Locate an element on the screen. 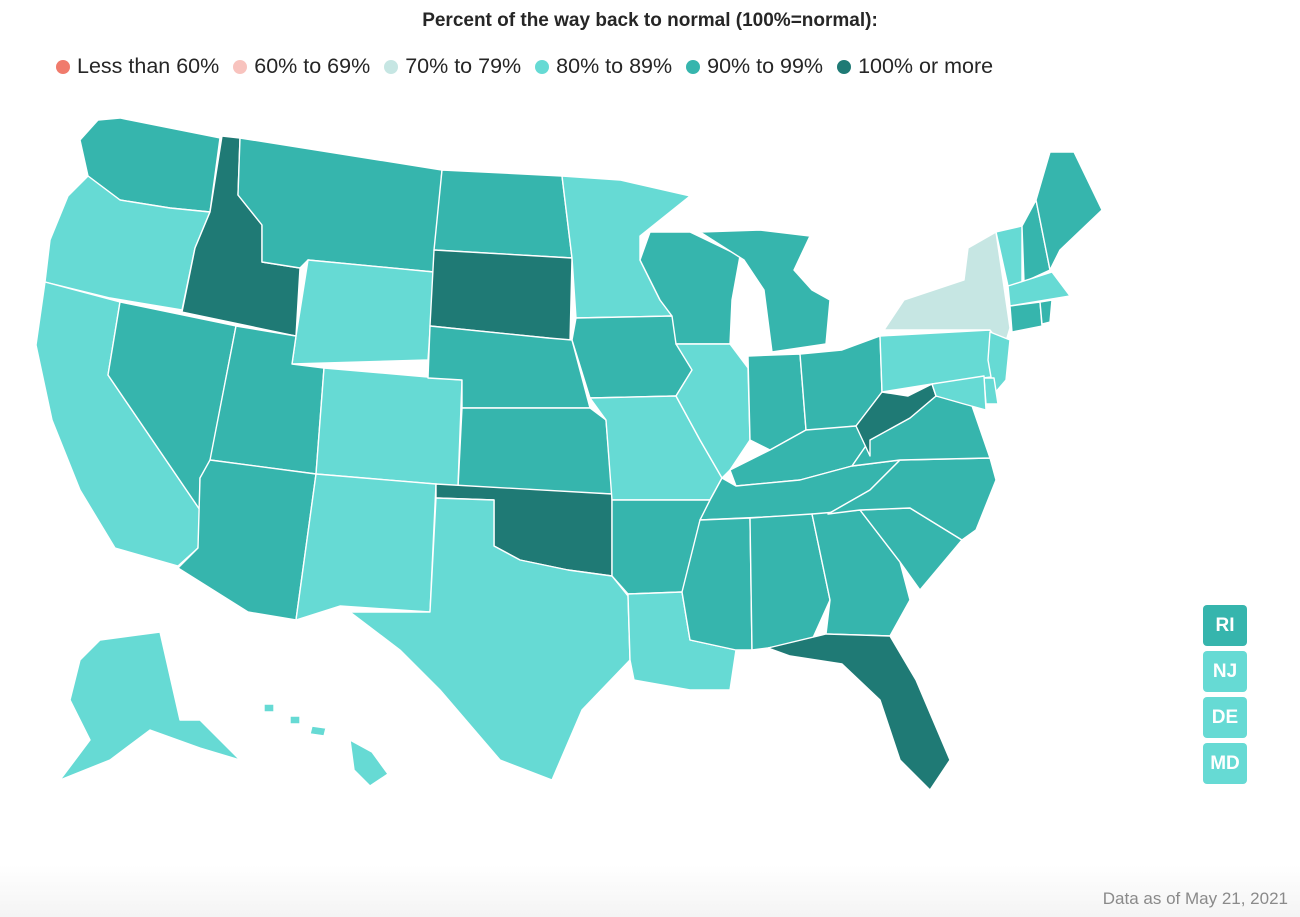  legend-label: 70% to 79% is located at coordinates (463, 66).